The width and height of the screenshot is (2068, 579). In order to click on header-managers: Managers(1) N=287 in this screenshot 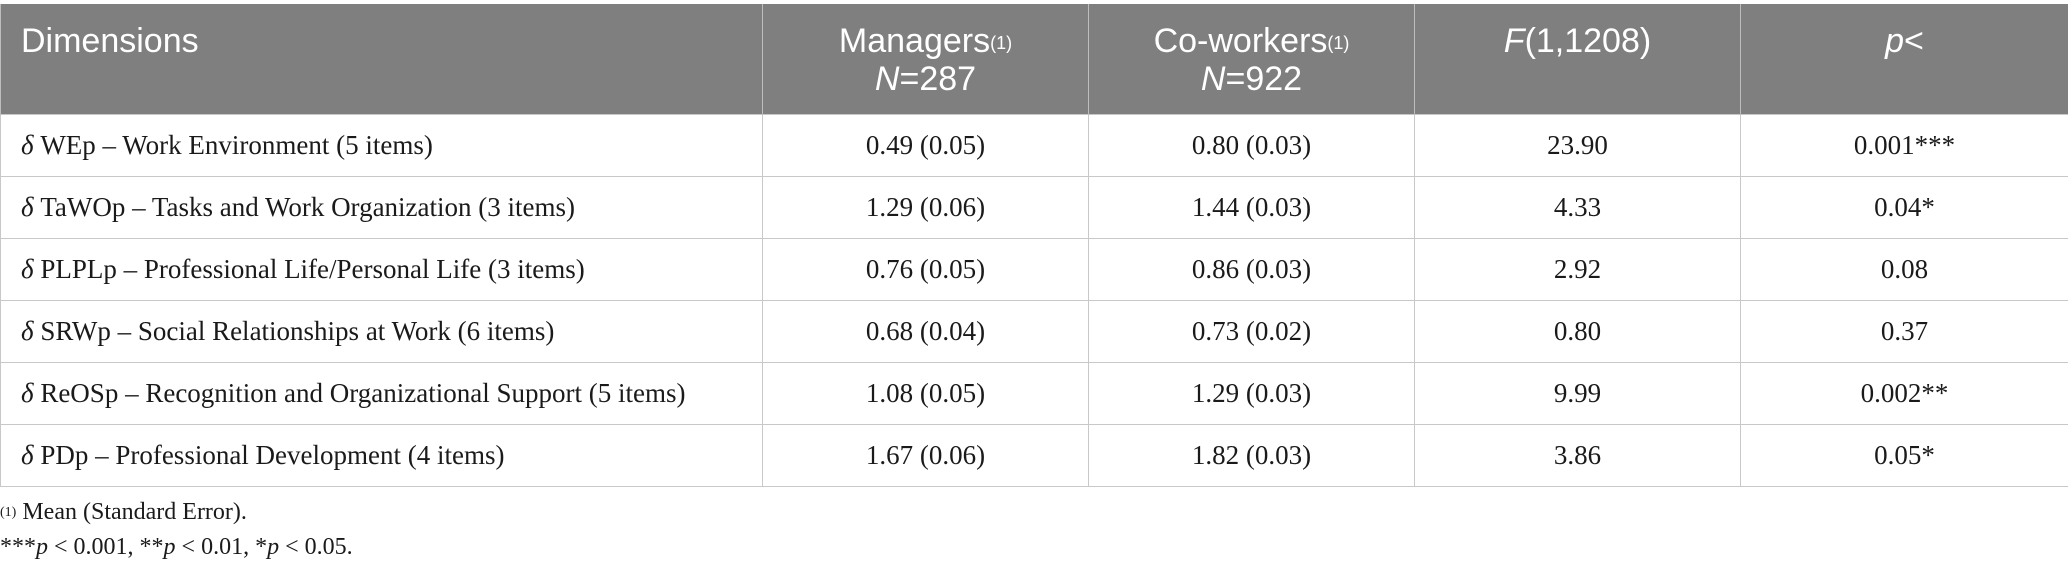, I will do `click(925, 59)`.